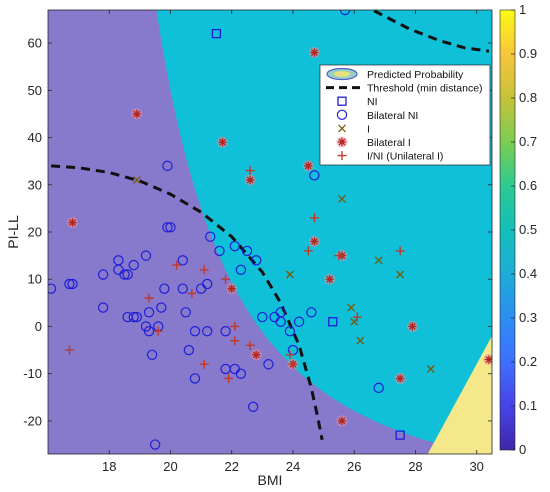 The width and height of the screenshot is (550, 492). I want to click on x-tick-label: 18, so click(109, 466).